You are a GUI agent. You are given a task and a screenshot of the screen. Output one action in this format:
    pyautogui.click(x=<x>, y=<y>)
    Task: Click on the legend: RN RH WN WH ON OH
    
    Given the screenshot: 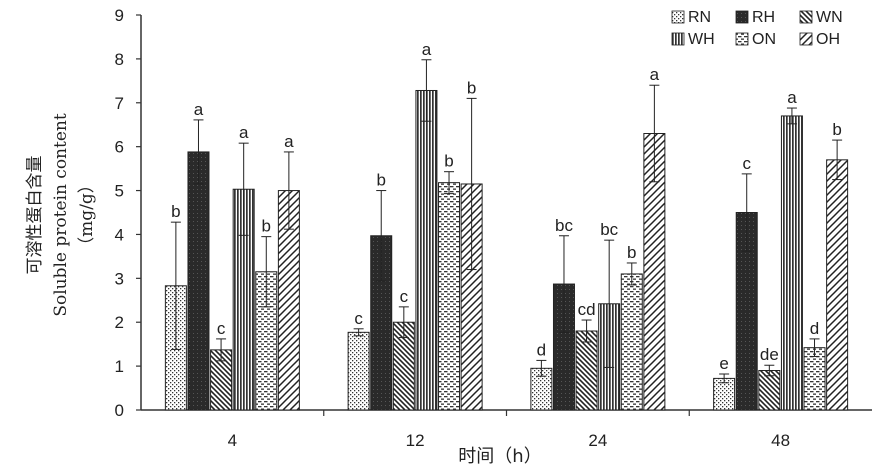 What is the action you would take?
    pyautogui.click(x=757, y=28)
    